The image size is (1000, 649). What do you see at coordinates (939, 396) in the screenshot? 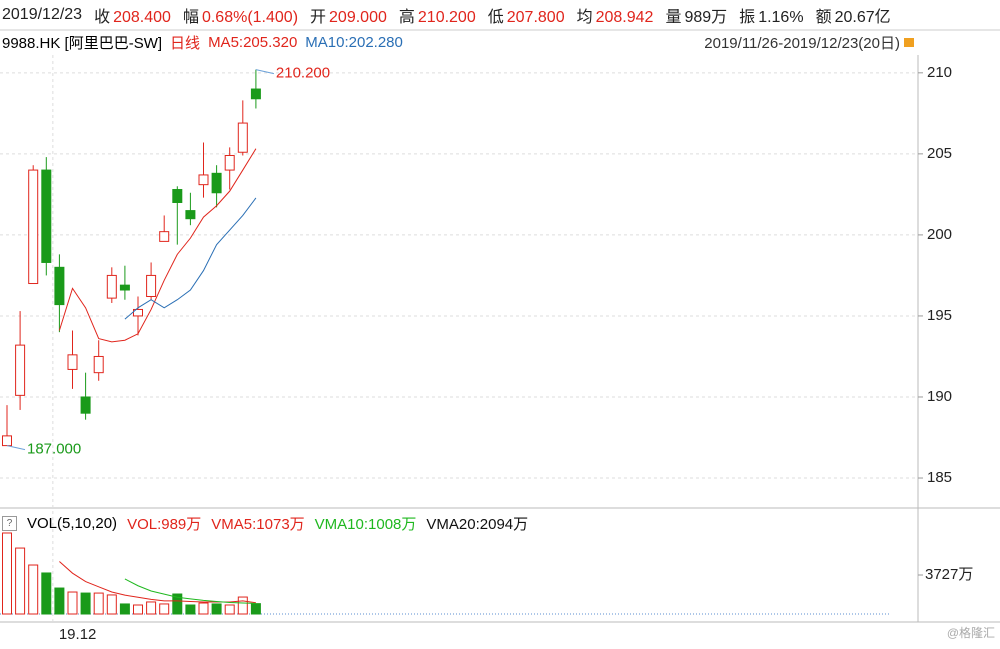
I see `y-tick-label: 190` at bounding box center [939, 396].